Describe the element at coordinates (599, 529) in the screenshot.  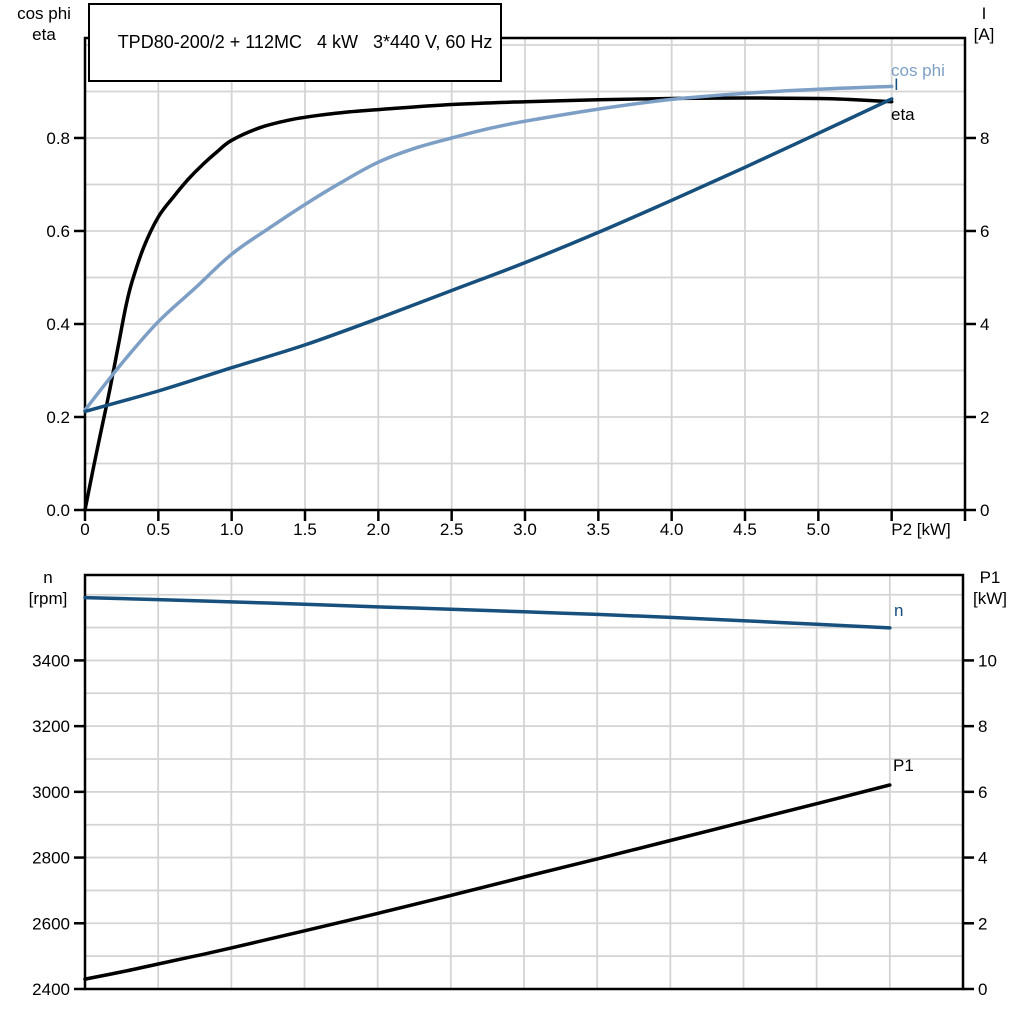
I see `x-tick-label: 3.5` at that location.